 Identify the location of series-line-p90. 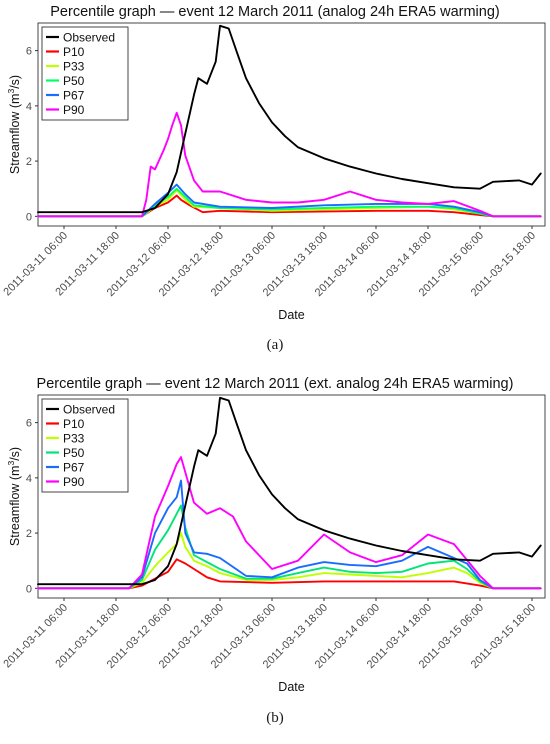
(289, 164).